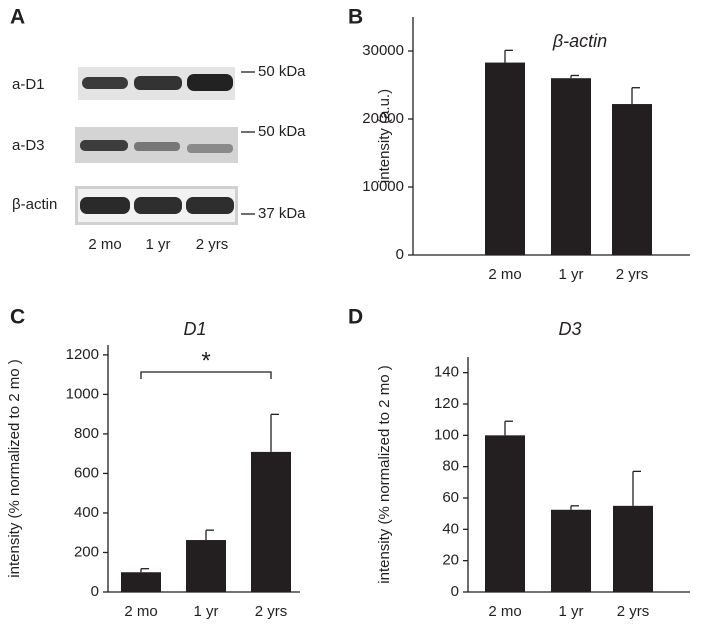 This screenshot has width=703, height=628. What do you see at coordinates (212, 244) in the screenshot?
I see `lane-label: 2 yrs` at bounding box center [212, 244].